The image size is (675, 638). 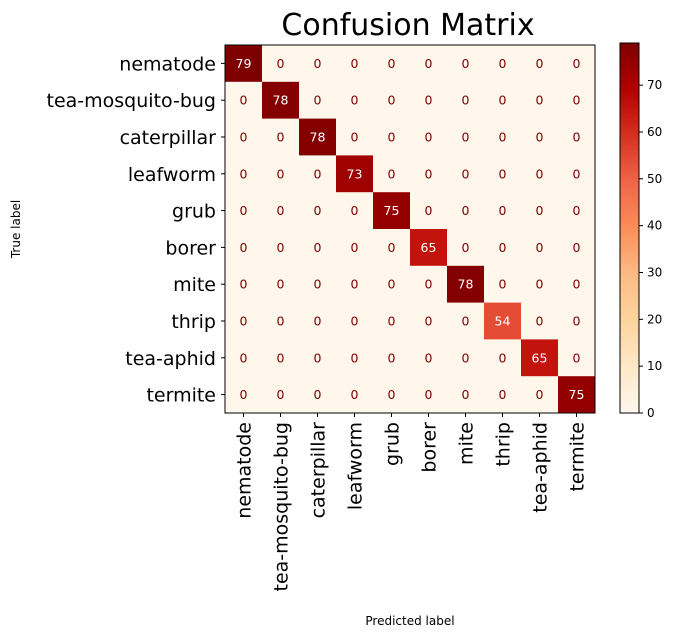 What do you see at coordinates (181, 396) in the screenshot?
I see `y-tick-label: termite` at bounding box center [181, 396].